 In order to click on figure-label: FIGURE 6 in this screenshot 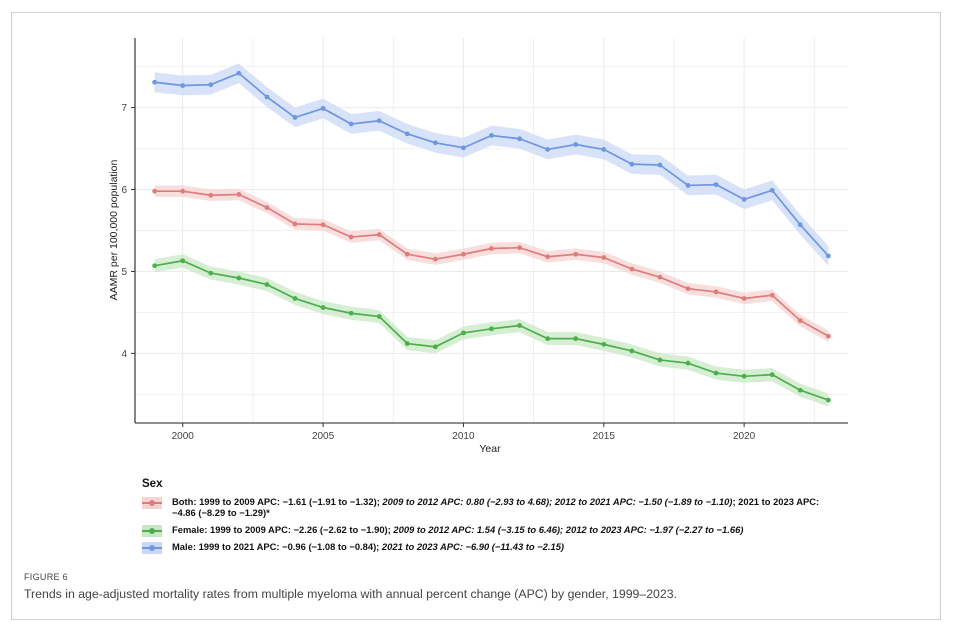, I will do `click(46, 577)`.